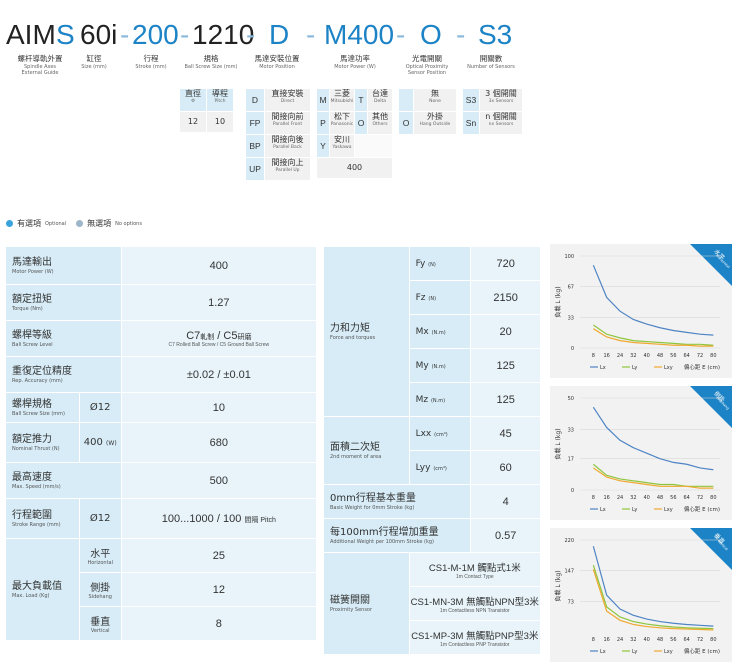  What do you see at coordinates (219, 623) in the screenshot?
I see `load-vertical-val: 8` at bounding box center [219, 623].